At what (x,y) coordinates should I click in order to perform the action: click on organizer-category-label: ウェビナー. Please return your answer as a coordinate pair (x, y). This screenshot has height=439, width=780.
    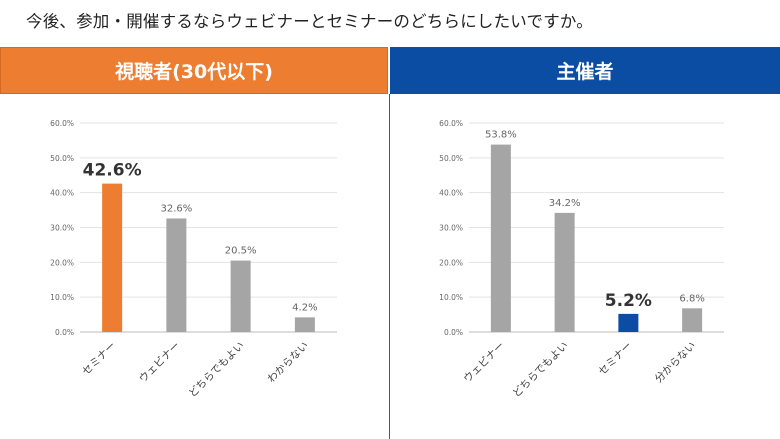
    Looking at the image, I should click on (484, 363).